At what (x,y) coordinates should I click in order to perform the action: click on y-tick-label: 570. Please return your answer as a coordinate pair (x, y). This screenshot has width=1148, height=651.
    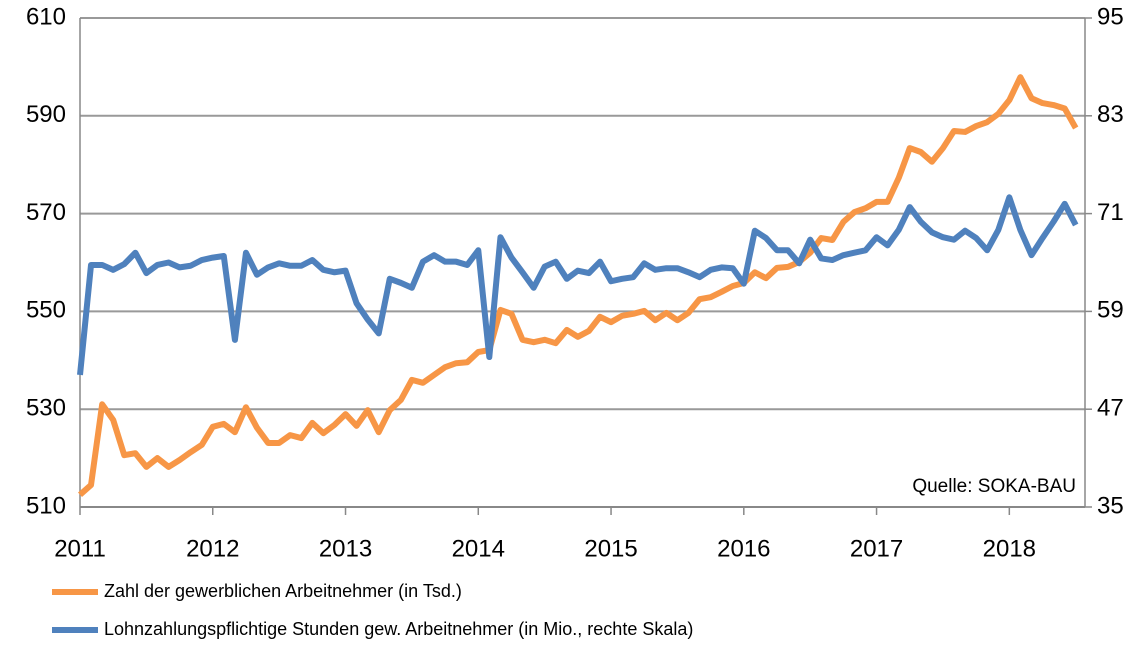
    Looking at the image, I should click on (46, 212).